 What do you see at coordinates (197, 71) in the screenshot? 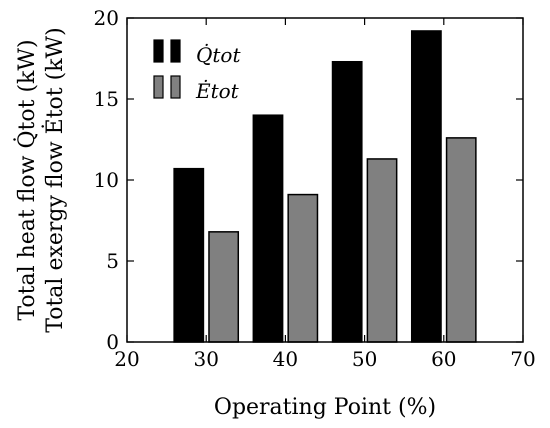
I see `legend: Q̇tot Ėtot` at bounding box center [197, 71].